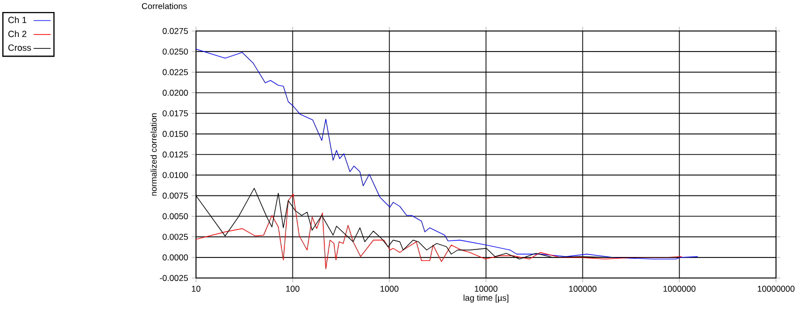 Image resolution: width=801 pixels, height=321 pixels. What do you see at coordinates (174, 278) in the screenshot?
I see `y-tick-label: -0.0025` at bounding box center [174, 278].